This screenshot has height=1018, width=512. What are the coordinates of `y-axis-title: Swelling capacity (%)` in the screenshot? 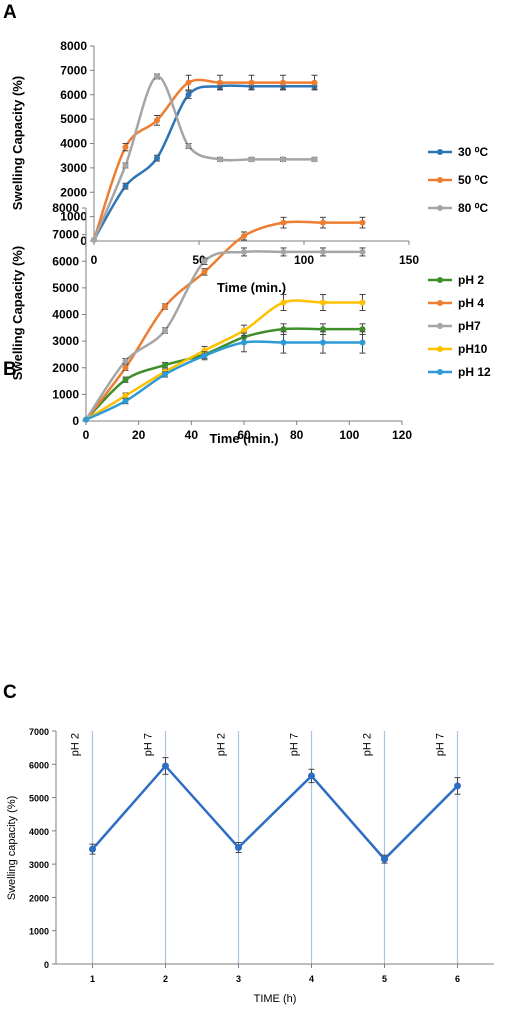 It's located at (12, 848).